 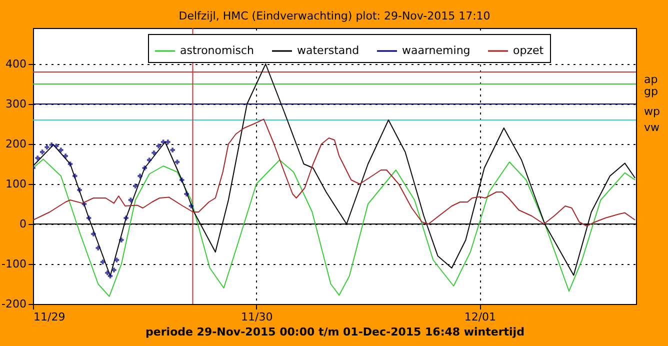 I want to click on y-tick-label: 300, so click(x=16, y=104).